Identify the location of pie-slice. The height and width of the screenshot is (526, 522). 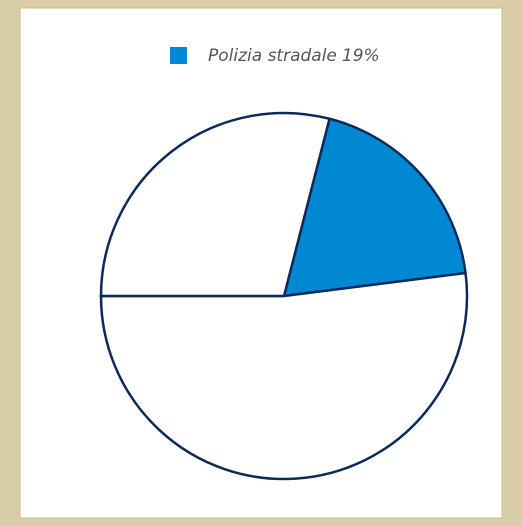
(374, 207).